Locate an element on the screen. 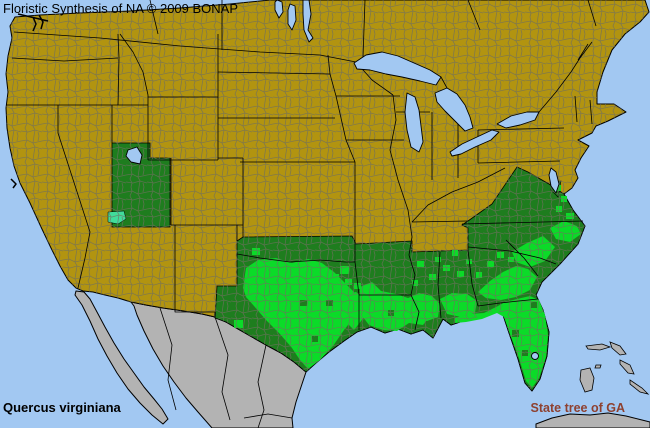  lake-michigan is located at coordinates (414, 122).